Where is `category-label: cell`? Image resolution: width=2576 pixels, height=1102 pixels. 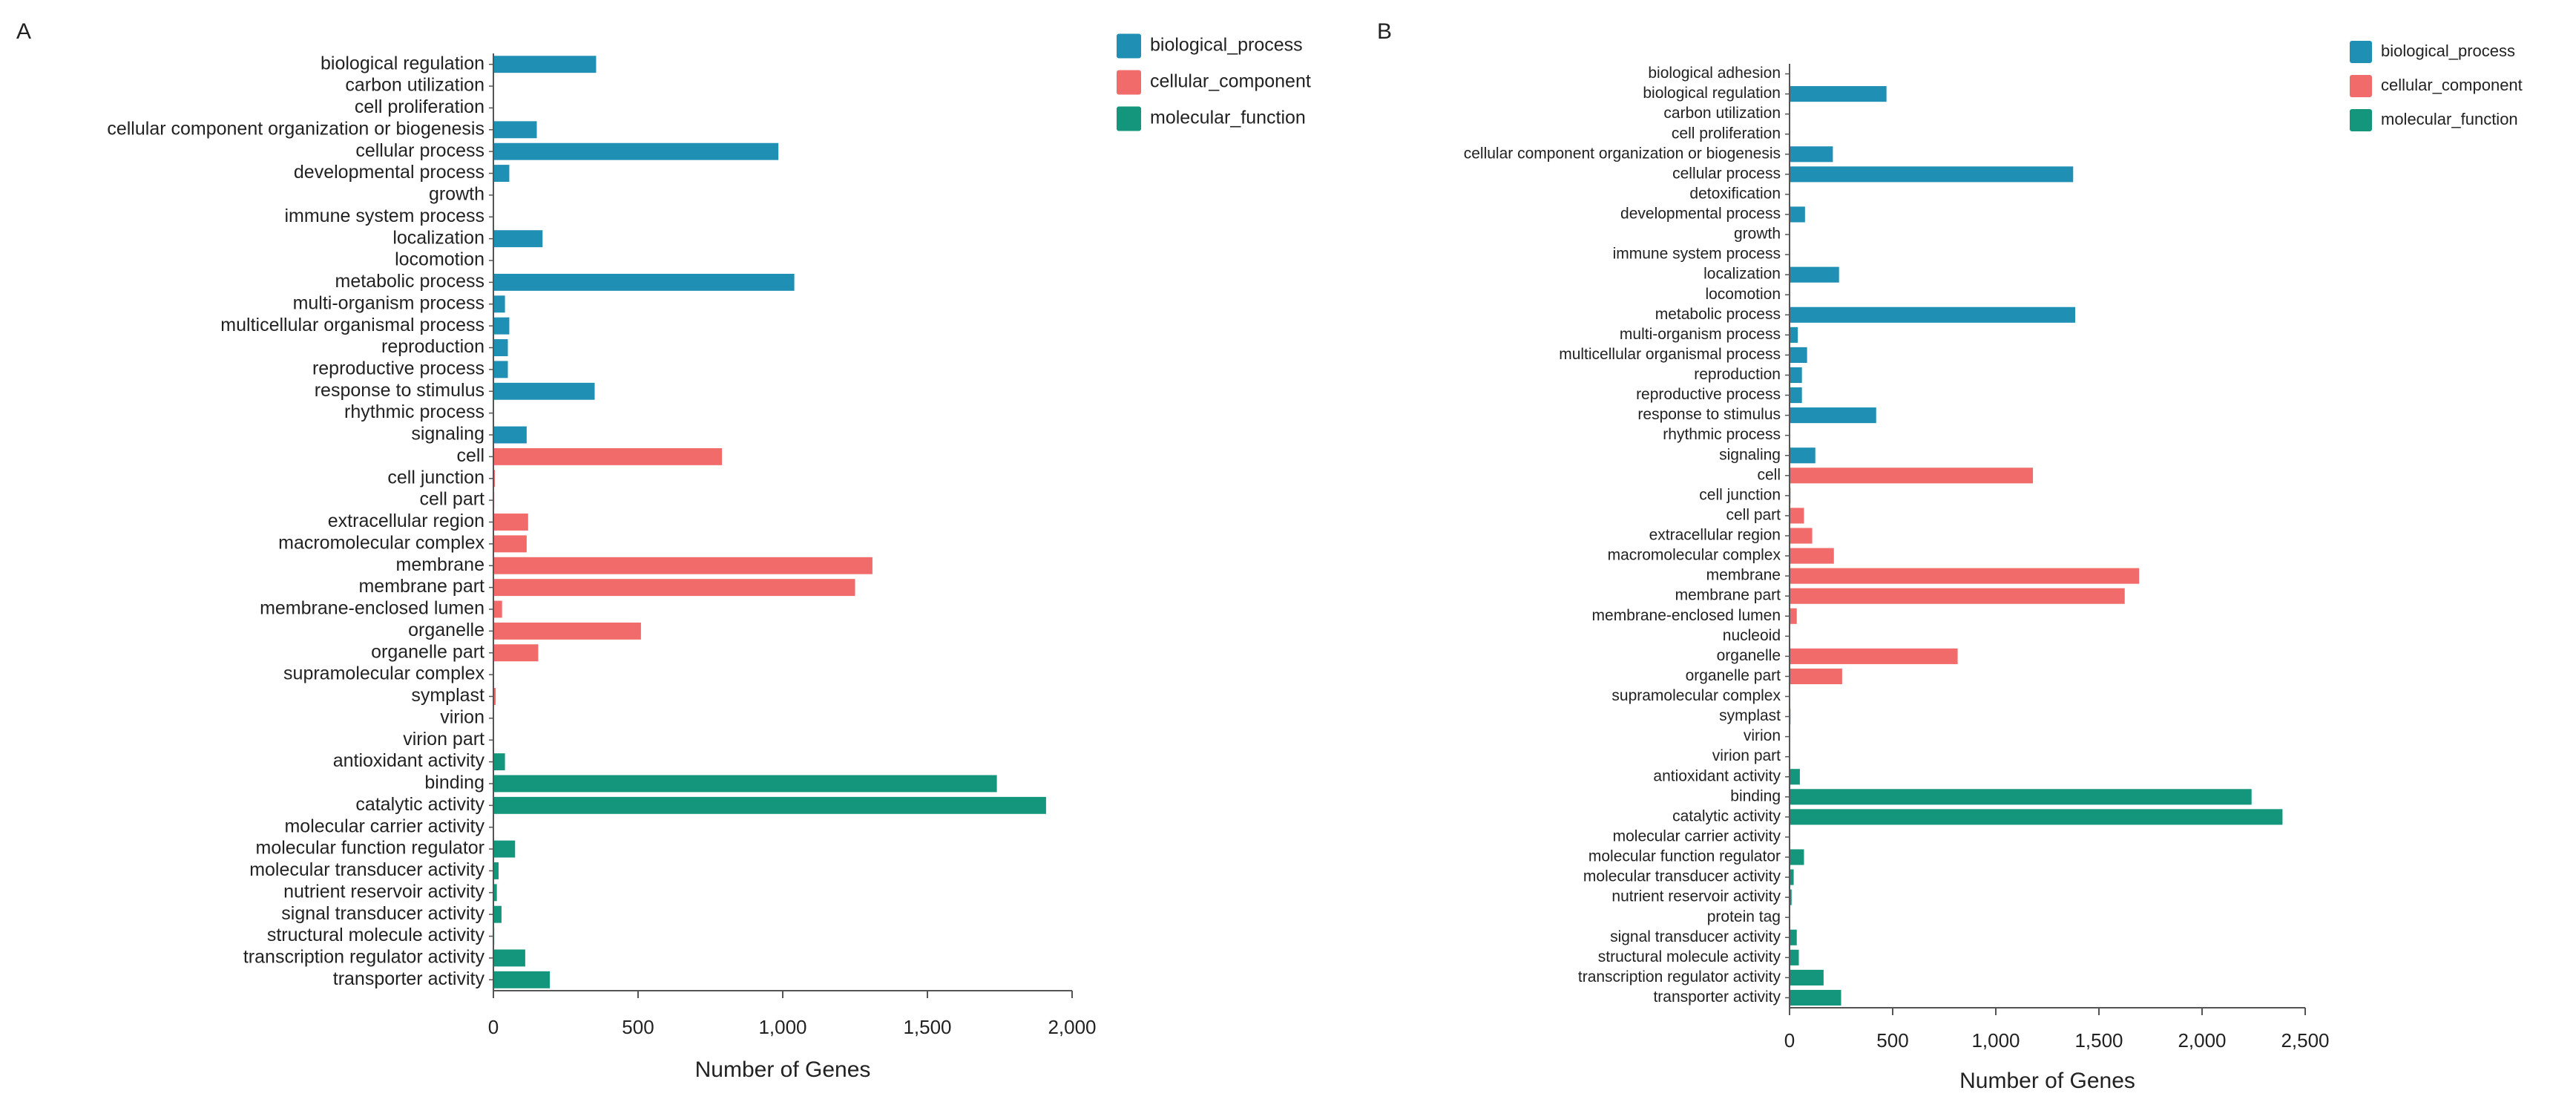 category-label: cell is located at coordinates (470, 456).